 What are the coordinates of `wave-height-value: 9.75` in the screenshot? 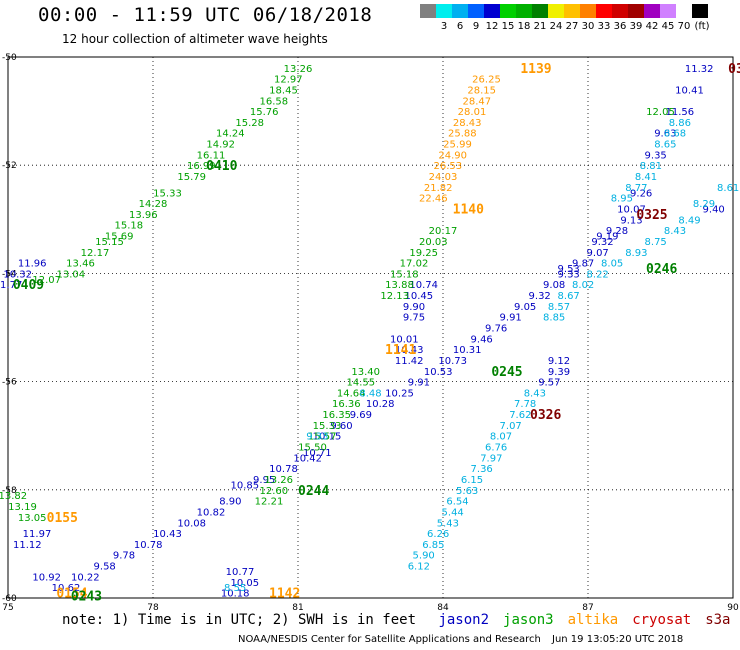 It's located at (414, 318).